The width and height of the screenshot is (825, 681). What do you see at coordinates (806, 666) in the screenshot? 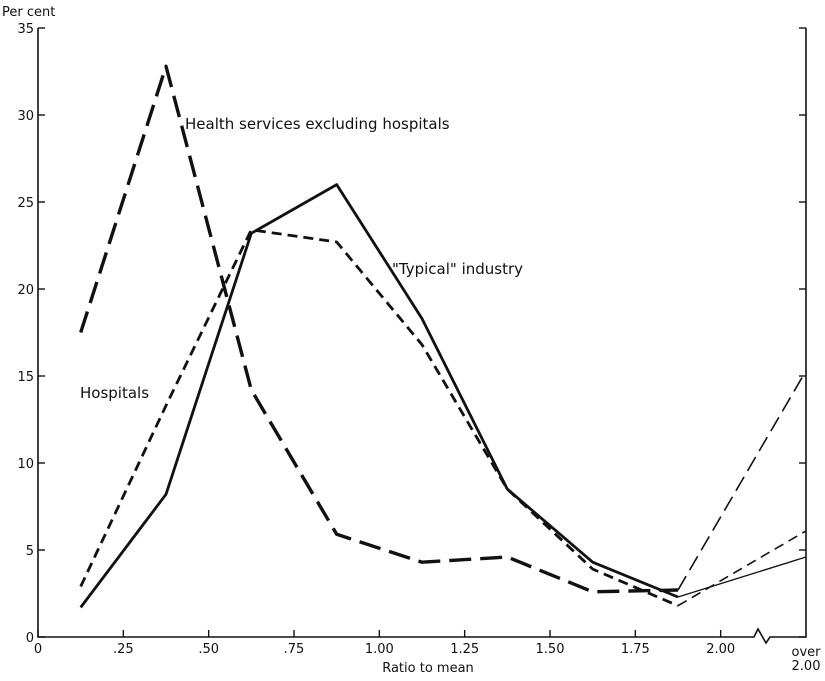
I see `x-tick-label-over-value: 2.00` at bounding box center [806, 666].